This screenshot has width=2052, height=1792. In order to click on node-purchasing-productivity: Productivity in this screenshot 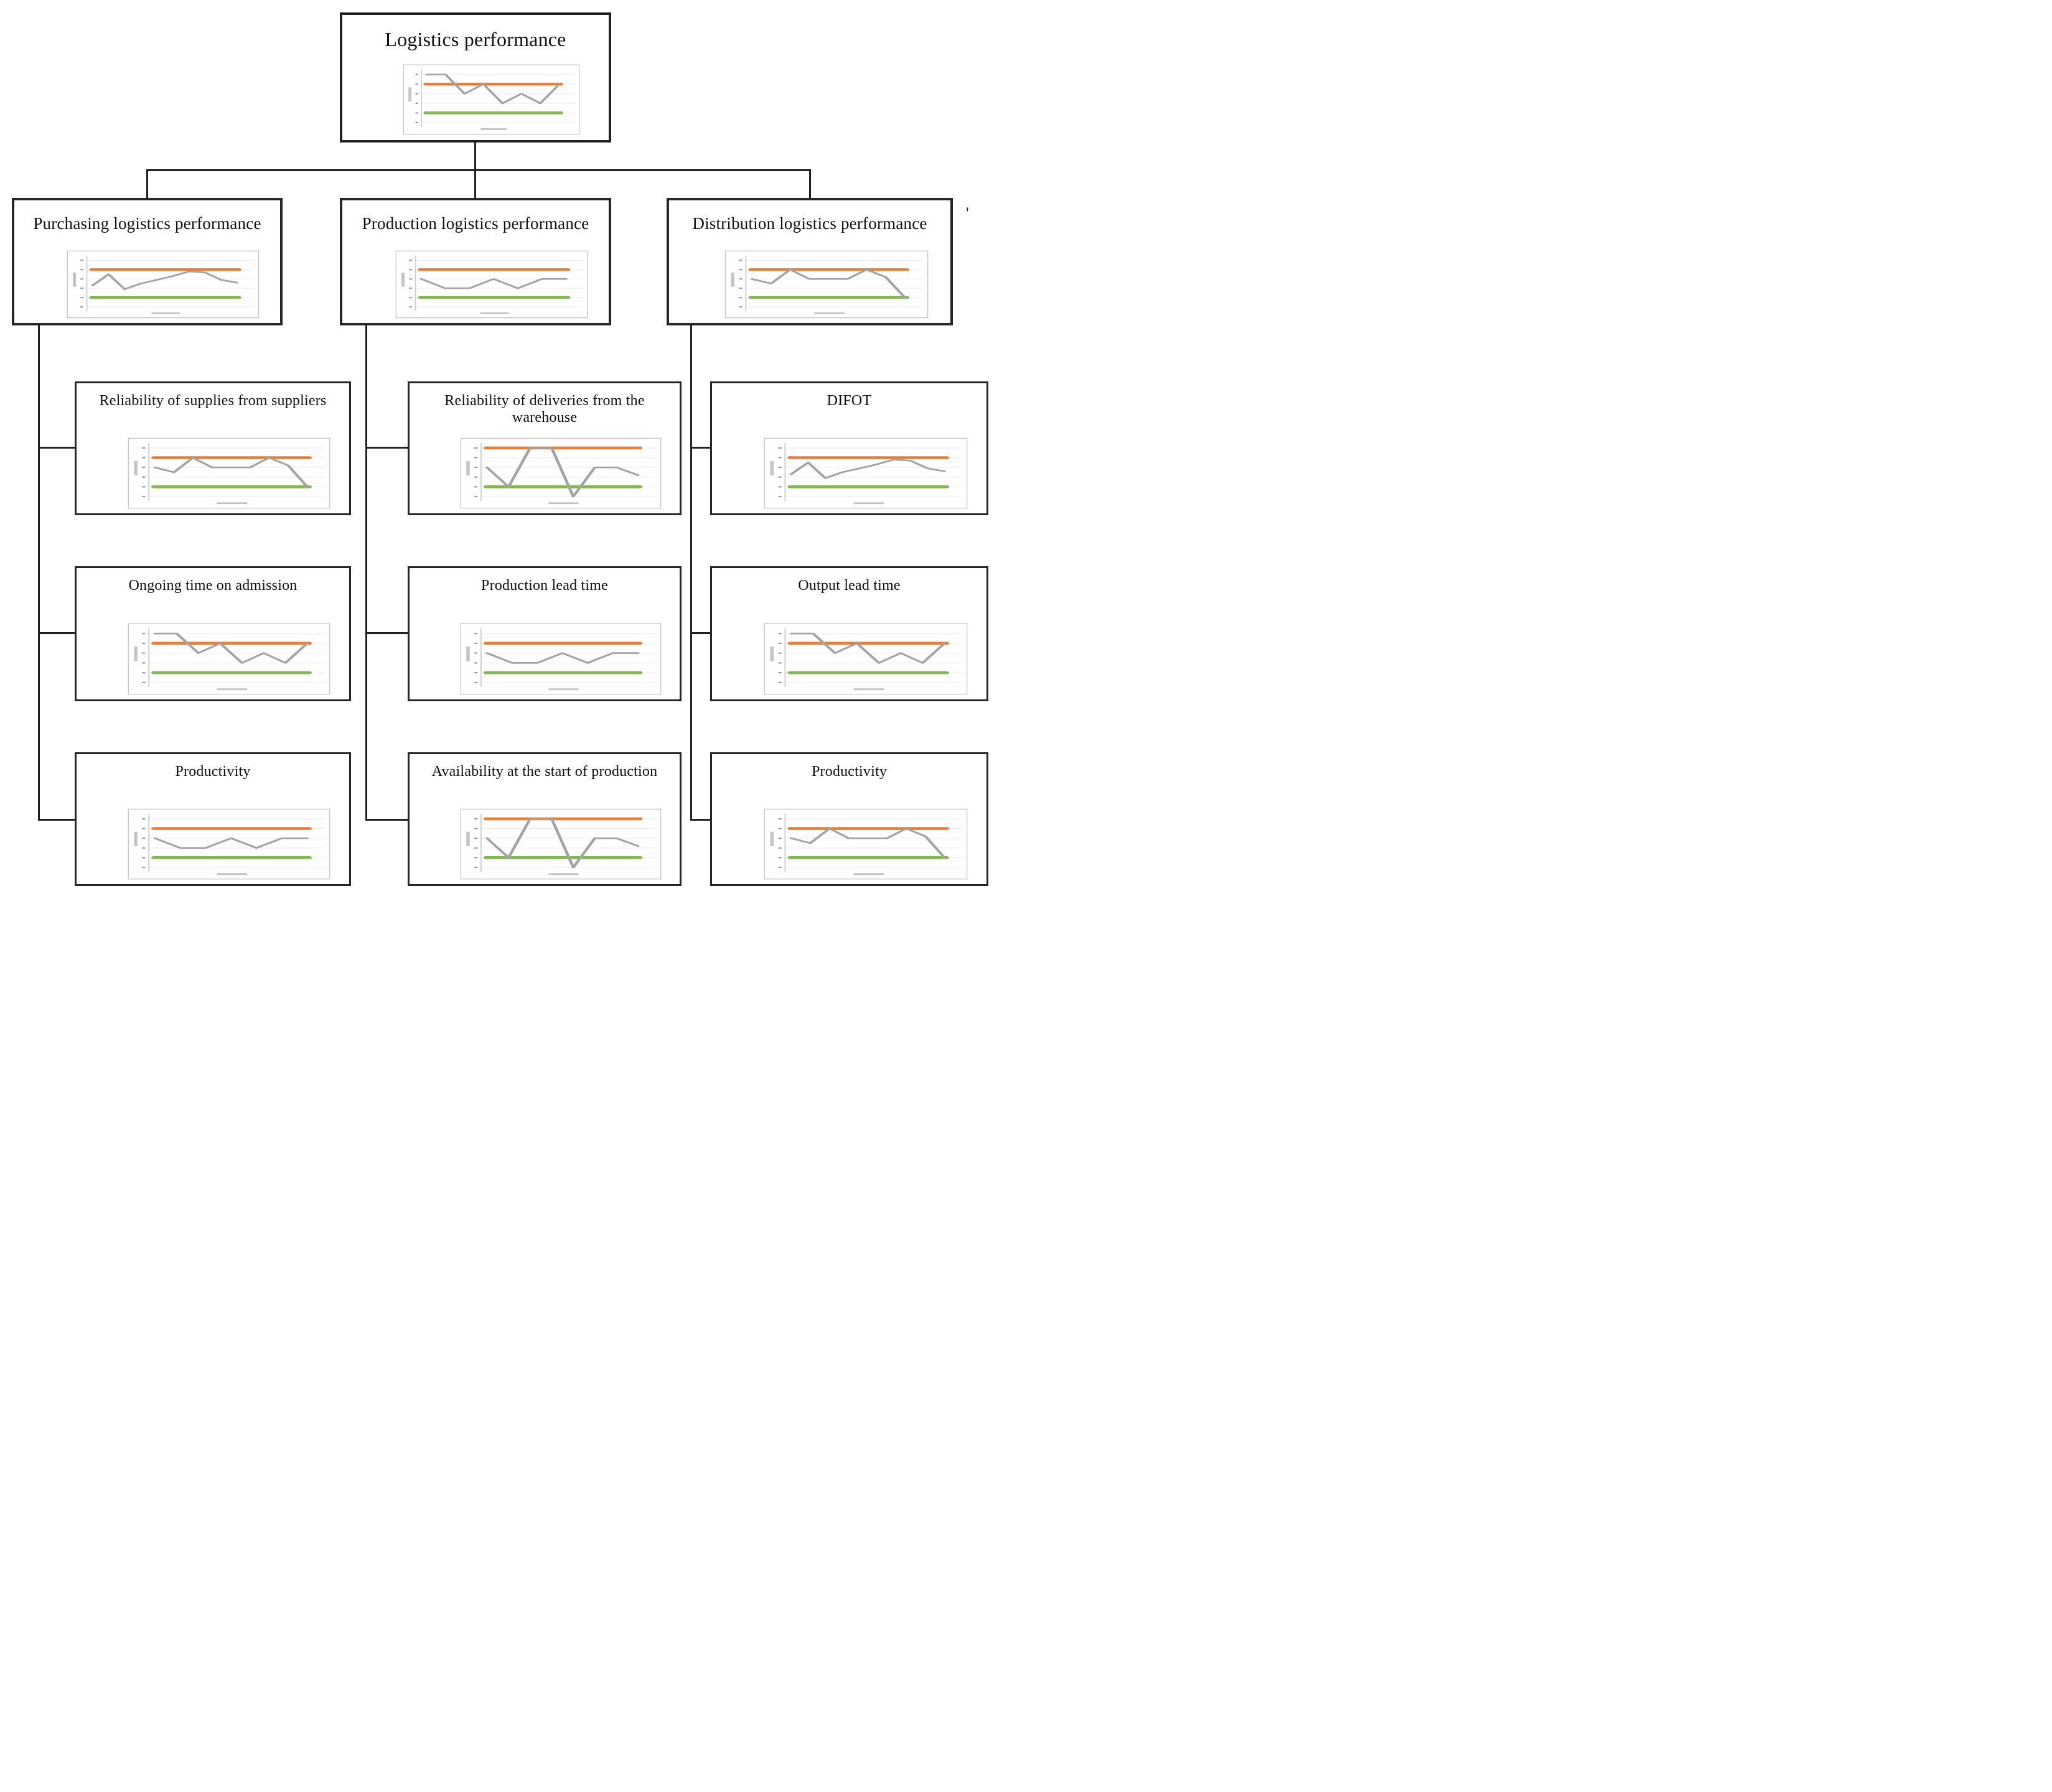, I will do `click(213, 819)`.